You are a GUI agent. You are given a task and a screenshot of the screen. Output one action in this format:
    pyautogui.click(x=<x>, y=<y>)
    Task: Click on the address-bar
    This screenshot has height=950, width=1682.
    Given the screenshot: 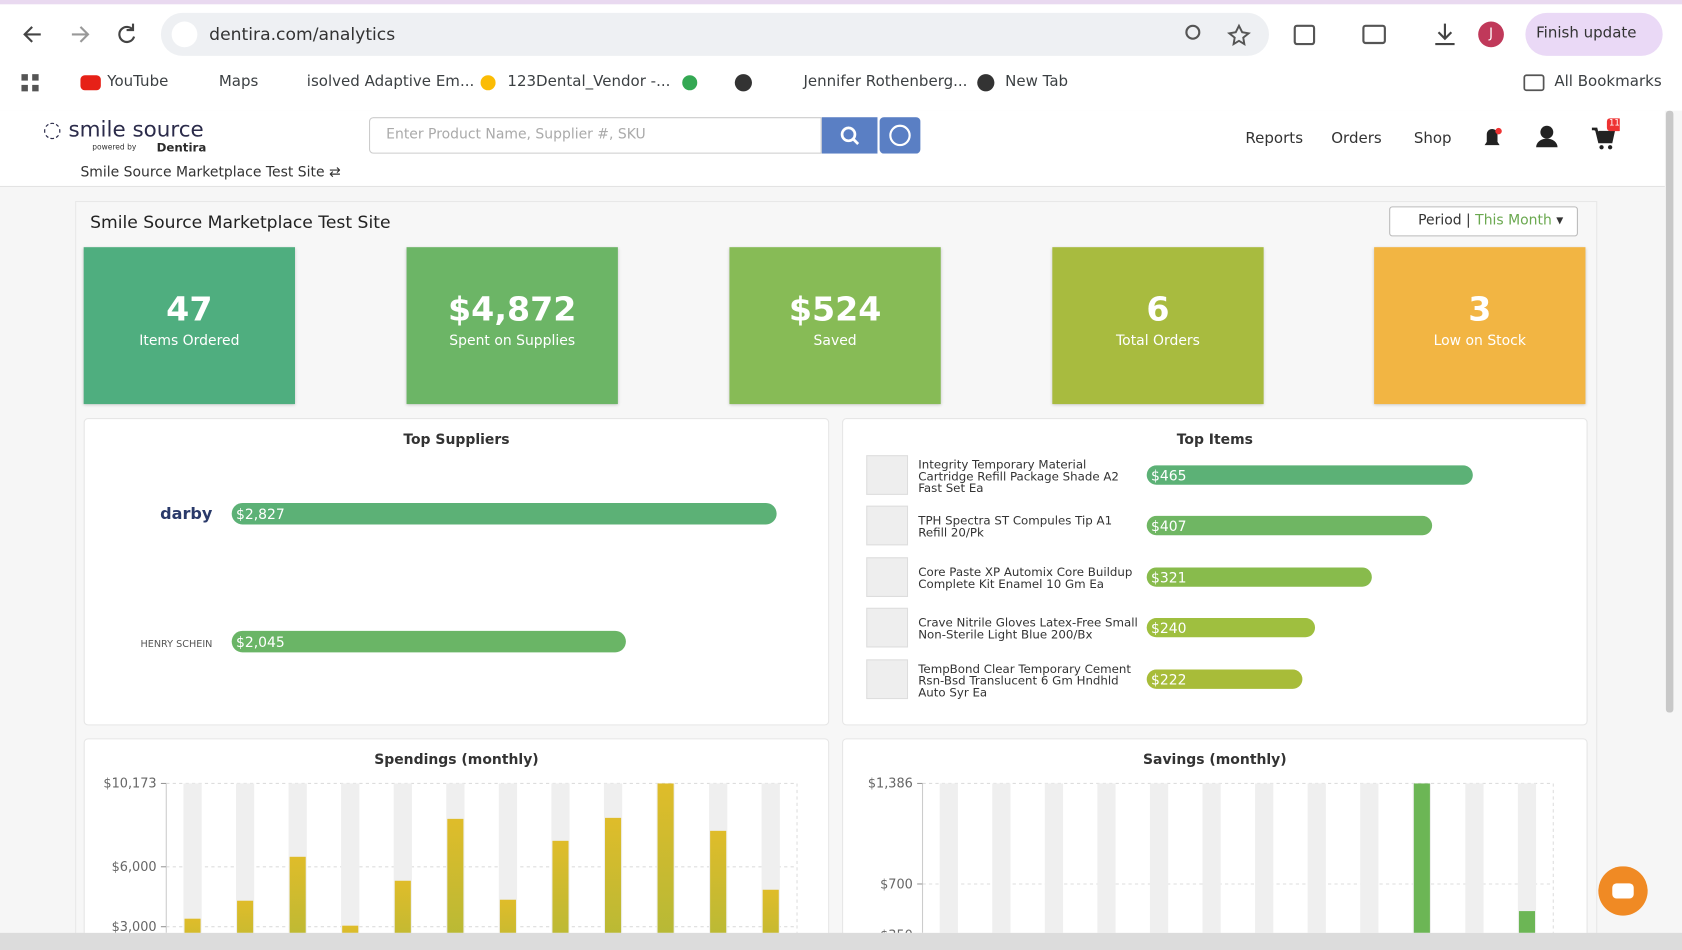 What is the action you would take?
    pyautogui.click(x=715, y=34)
    